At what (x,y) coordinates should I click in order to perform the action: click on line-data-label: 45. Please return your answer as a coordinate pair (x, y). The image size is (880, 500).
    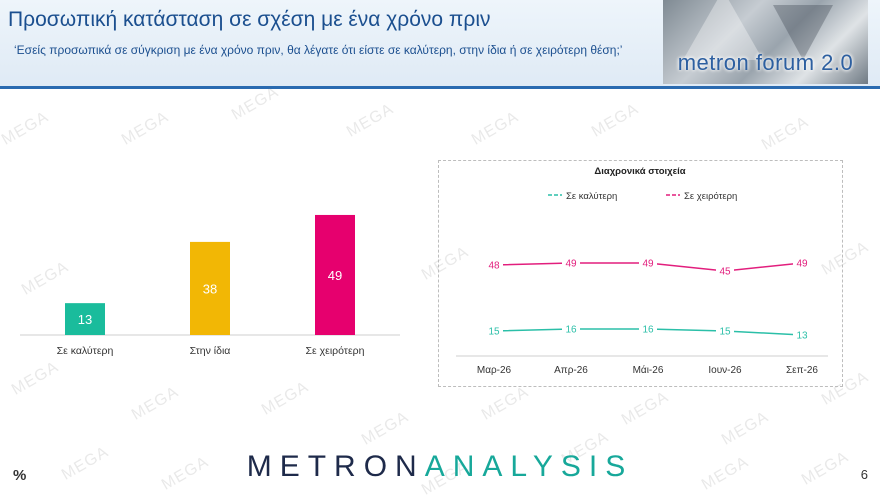
    Looking at the image, I should click on (725, 272).